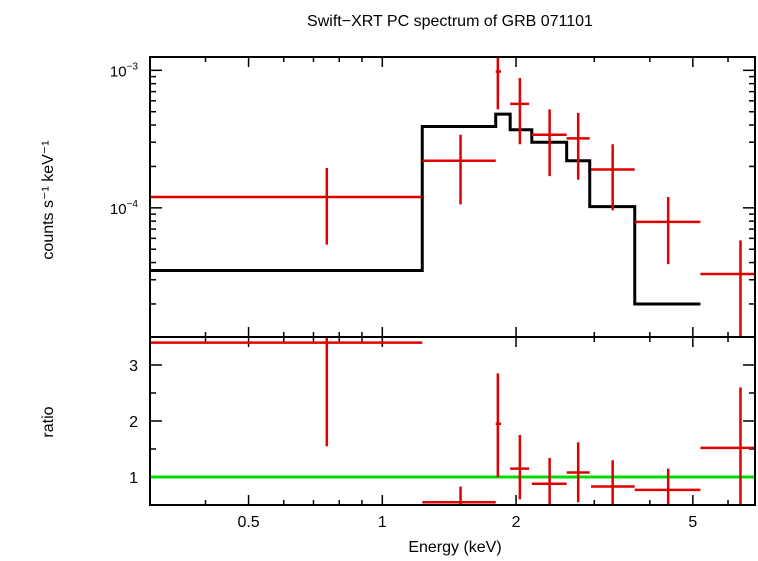 The image size is (758, 561). Describe the element at coordinates (48, 199) in the screenshot. I see `spectrum-y-axis-label: counts s⁻¹ keV⁻¹` at that location.